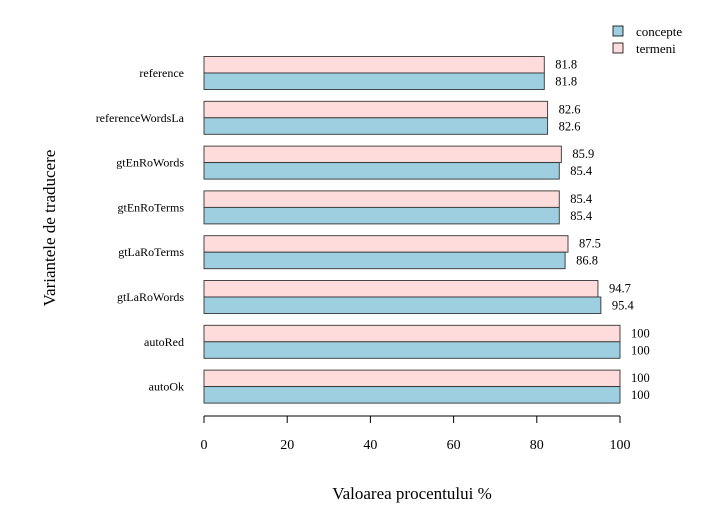  Describe the element at coordinates (374, 81) in the screenshot. I see `bar-concepte-reference` at that location.